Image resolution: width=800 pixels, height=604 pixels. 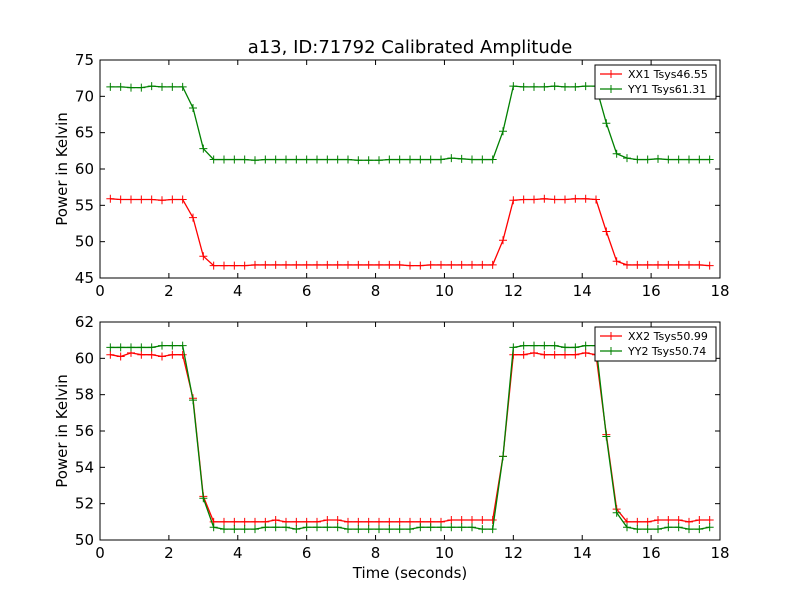 I want to click on y-tick-label: 54, so click(x=84, y=467).